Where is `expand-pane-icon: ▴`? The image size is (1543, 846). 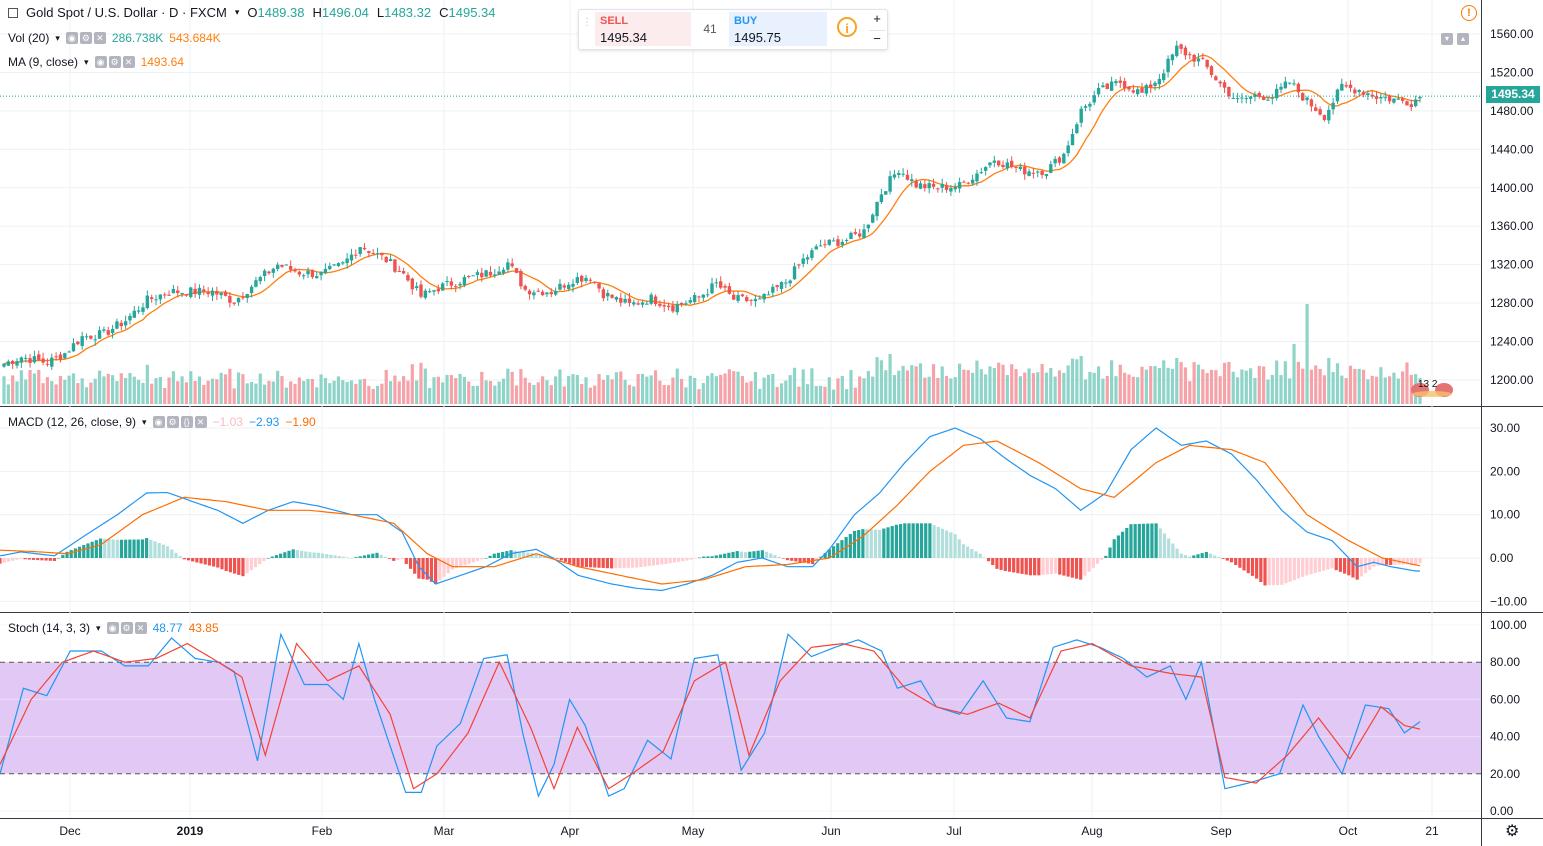 expand-pane-icon: ▴ is located at coordinates (1463, 39).